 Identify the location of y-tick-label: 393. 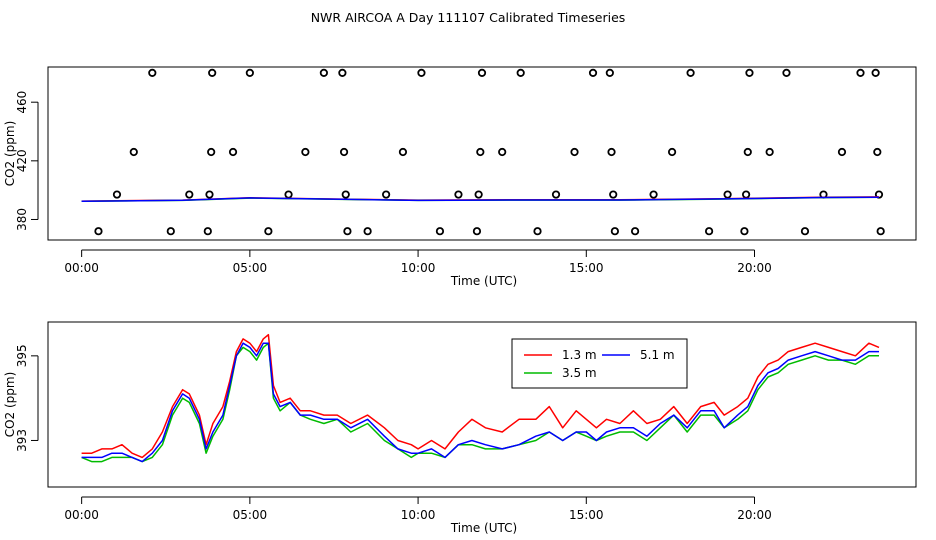
(22, 440).